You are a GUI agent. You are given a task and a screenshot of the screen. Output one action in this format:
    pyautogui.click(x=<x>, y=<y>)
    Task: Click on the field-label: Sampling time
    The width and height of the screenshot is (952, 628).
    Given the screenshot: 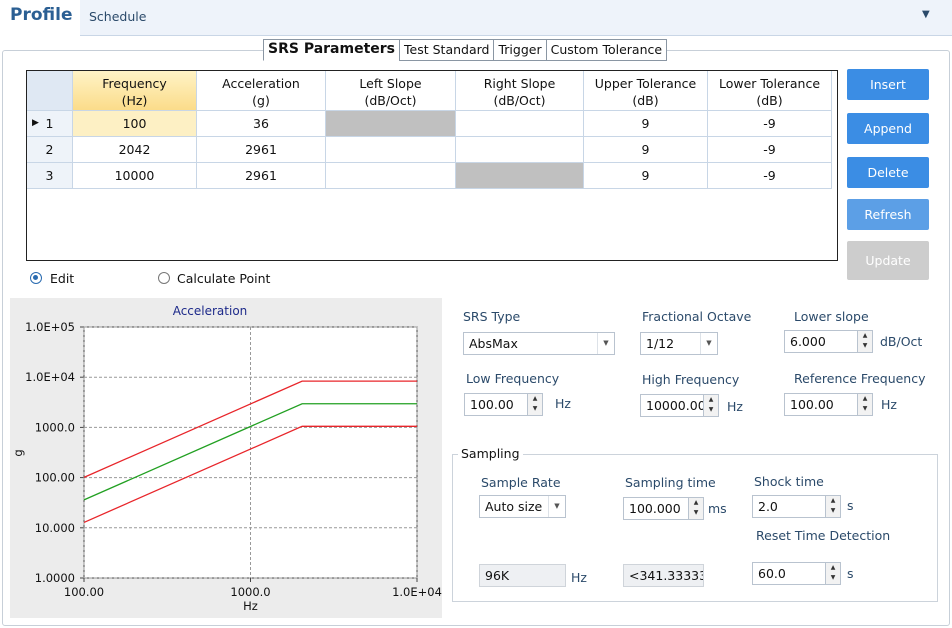 What is the action you would take?
    pyautogui.click(x=670, y=482)
    